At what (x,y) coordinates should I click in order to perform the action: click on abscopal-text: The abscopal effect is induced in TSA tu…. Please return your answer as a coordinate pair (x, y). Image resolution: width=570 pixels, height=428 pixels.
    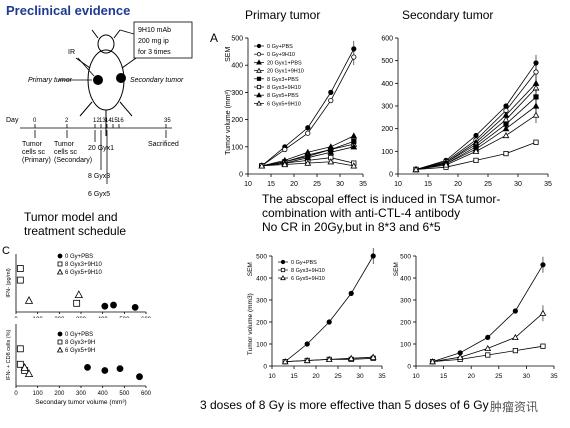
    Looking at the image, I should click on (381, 213).